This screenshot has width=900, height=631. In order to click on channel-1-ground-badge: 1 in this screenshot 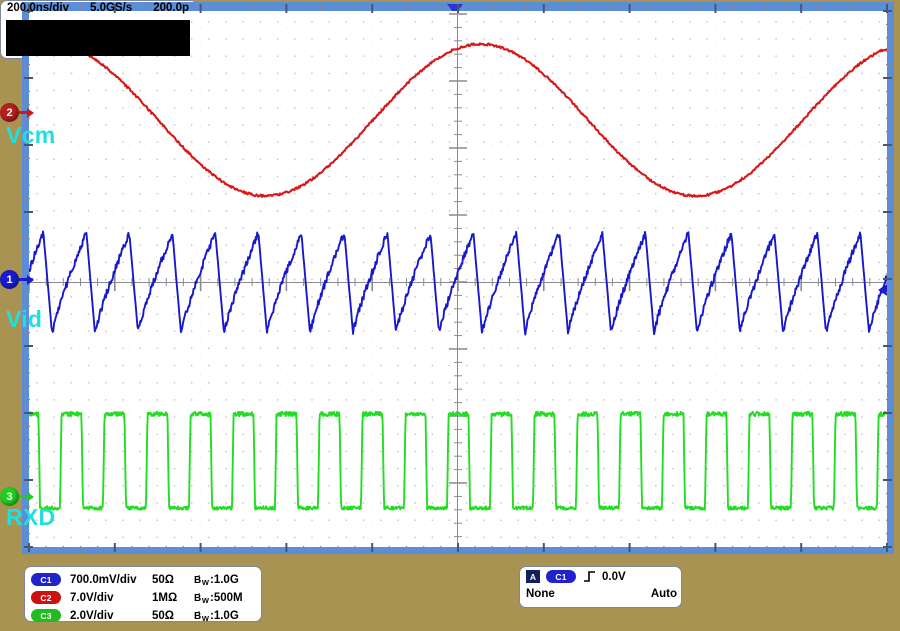, I will do `click(9, 279)`.